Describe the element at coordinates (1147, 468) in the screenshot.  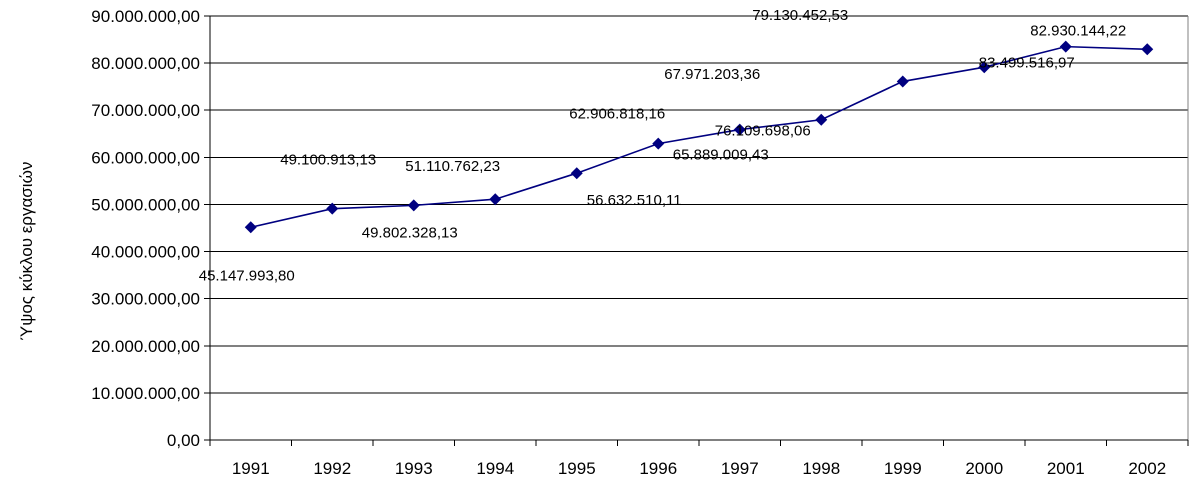
I see `x-tick-label: 2002` at that location.